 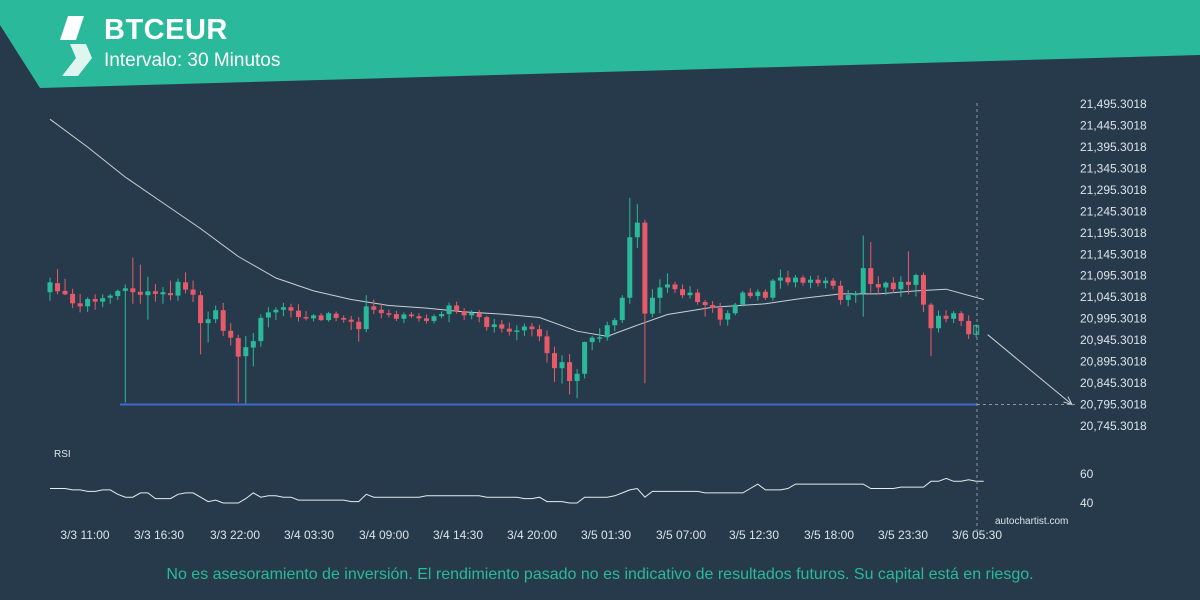 I want to click on x-tick-label: 3/3 16:30, so click(x=159, y=535).